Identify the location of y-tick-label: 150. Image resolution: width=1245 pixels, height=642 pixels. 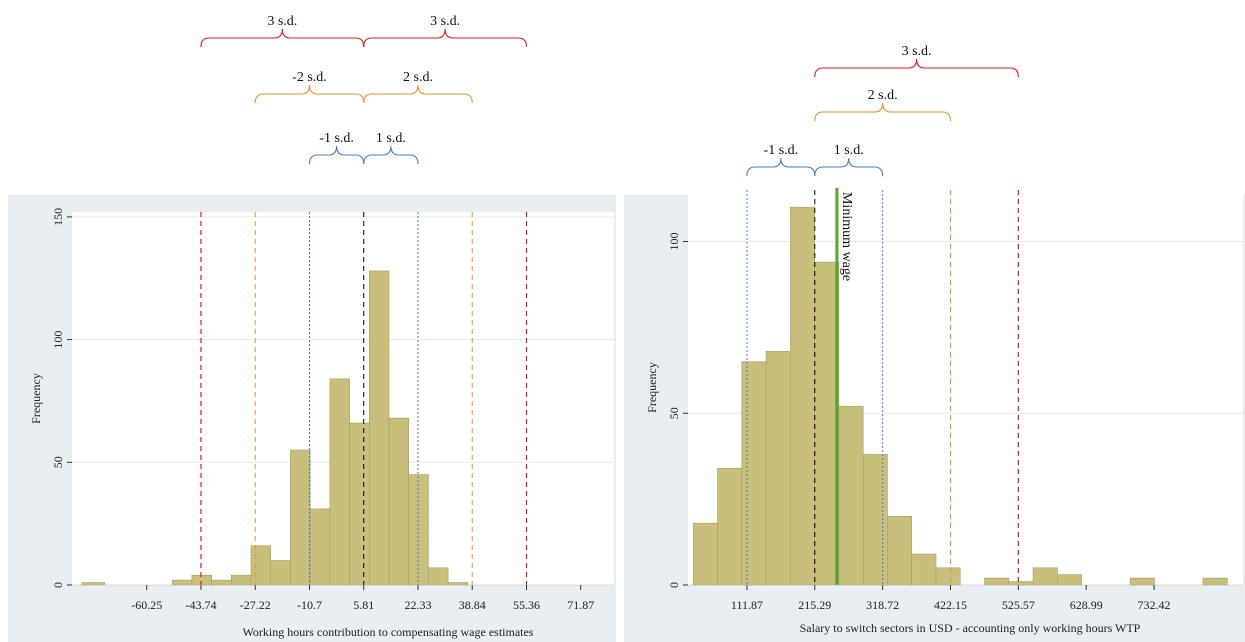
(58, 217).